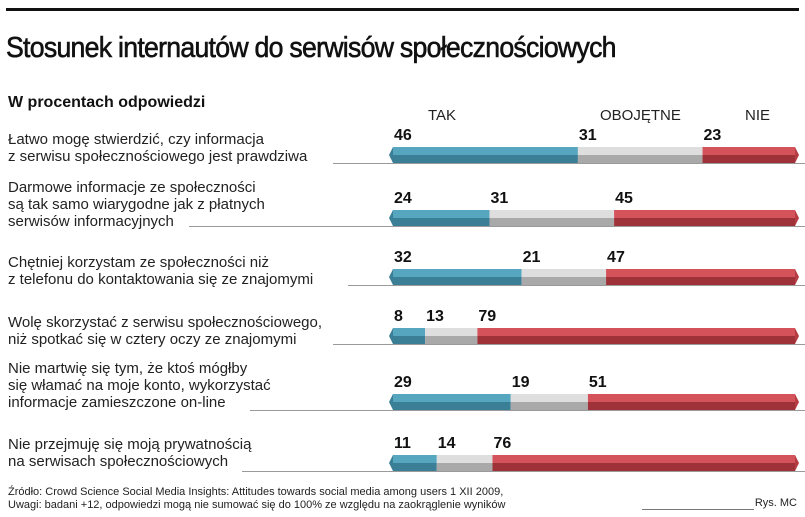  What do you see at coordinates (128, 368) in the screenshot?
I see `row-label-line: Nie martwię się tym, że ktoś mógłby` at bounding box center [128, 368].